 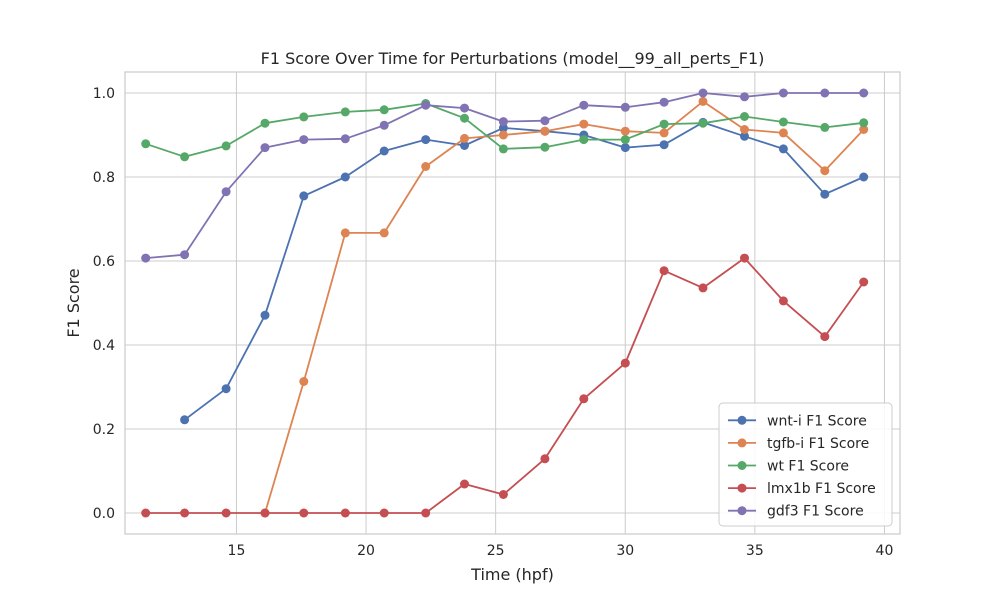 I want to click on legend-item: gdf3 F1 Score, so click(x=796, y=512).